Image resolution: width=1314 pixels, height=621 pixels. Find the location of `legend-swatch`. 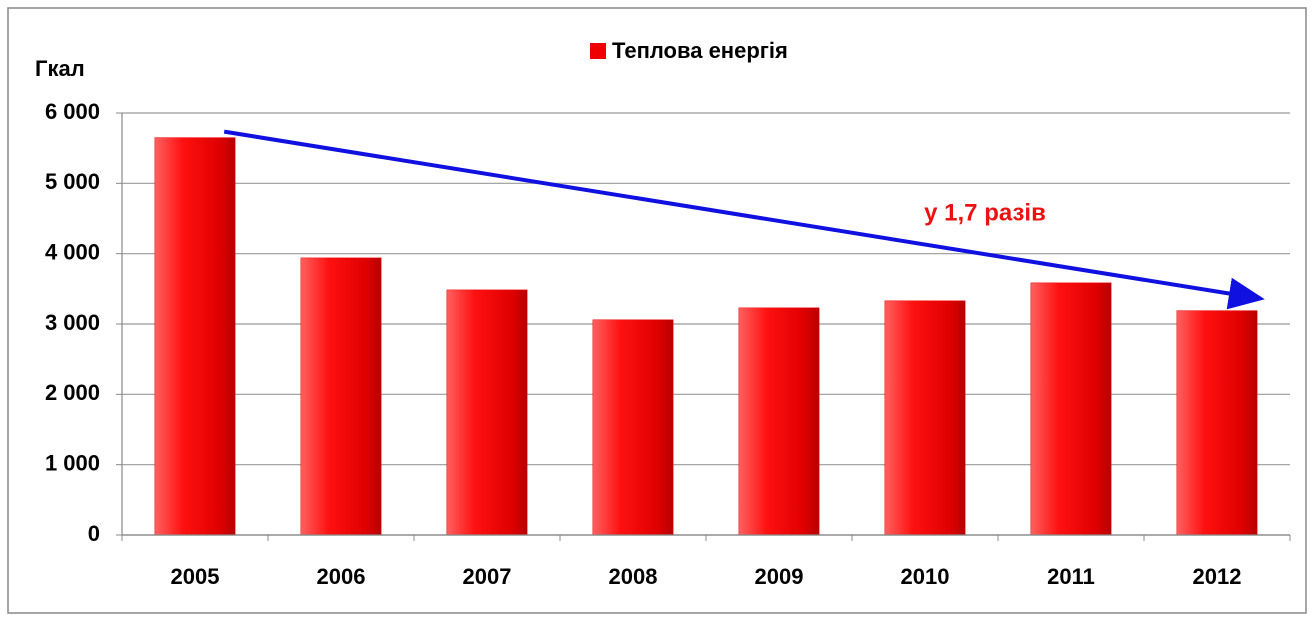

legend-swatch is located at coordinates (598, 51).